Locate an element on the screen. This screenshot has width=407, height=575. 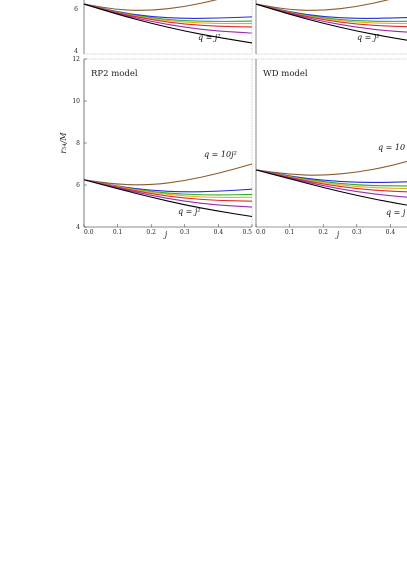
x-ticks: 0.0 0.1 0.2 0.3 0.4 0.5 is located at coordinates (168, 230).